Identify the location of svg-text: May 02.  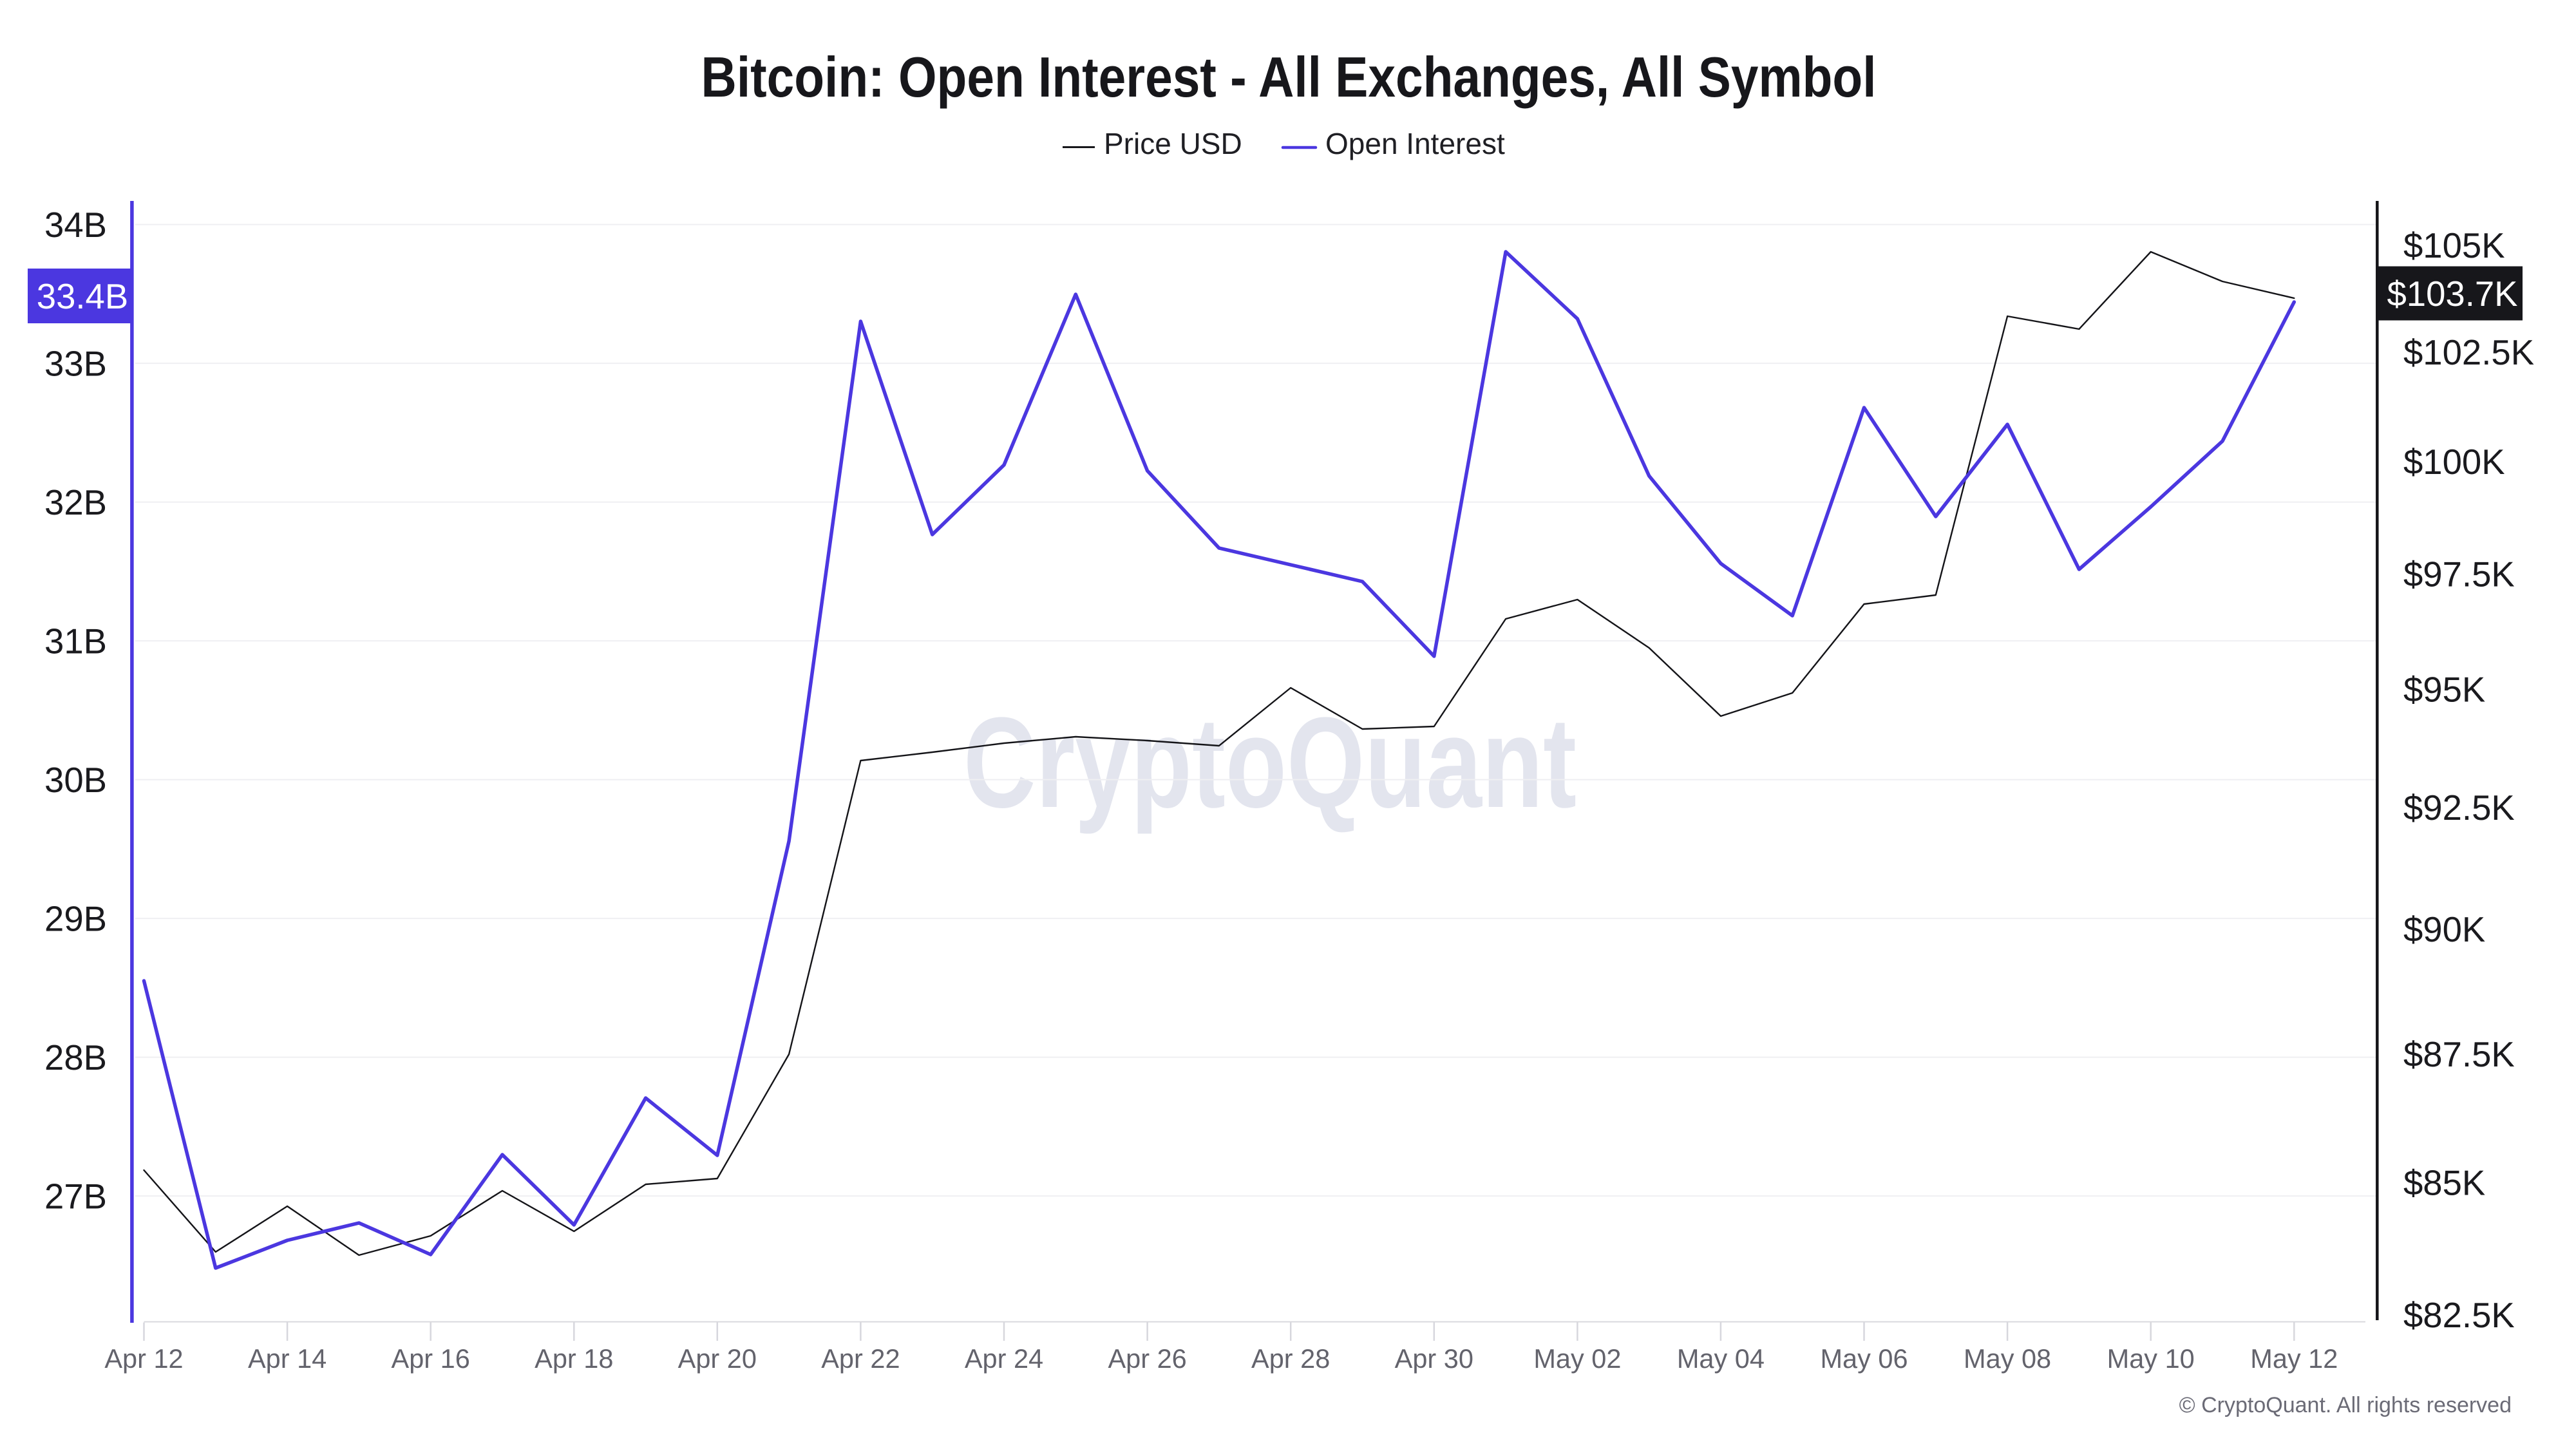
(1577, 1358).